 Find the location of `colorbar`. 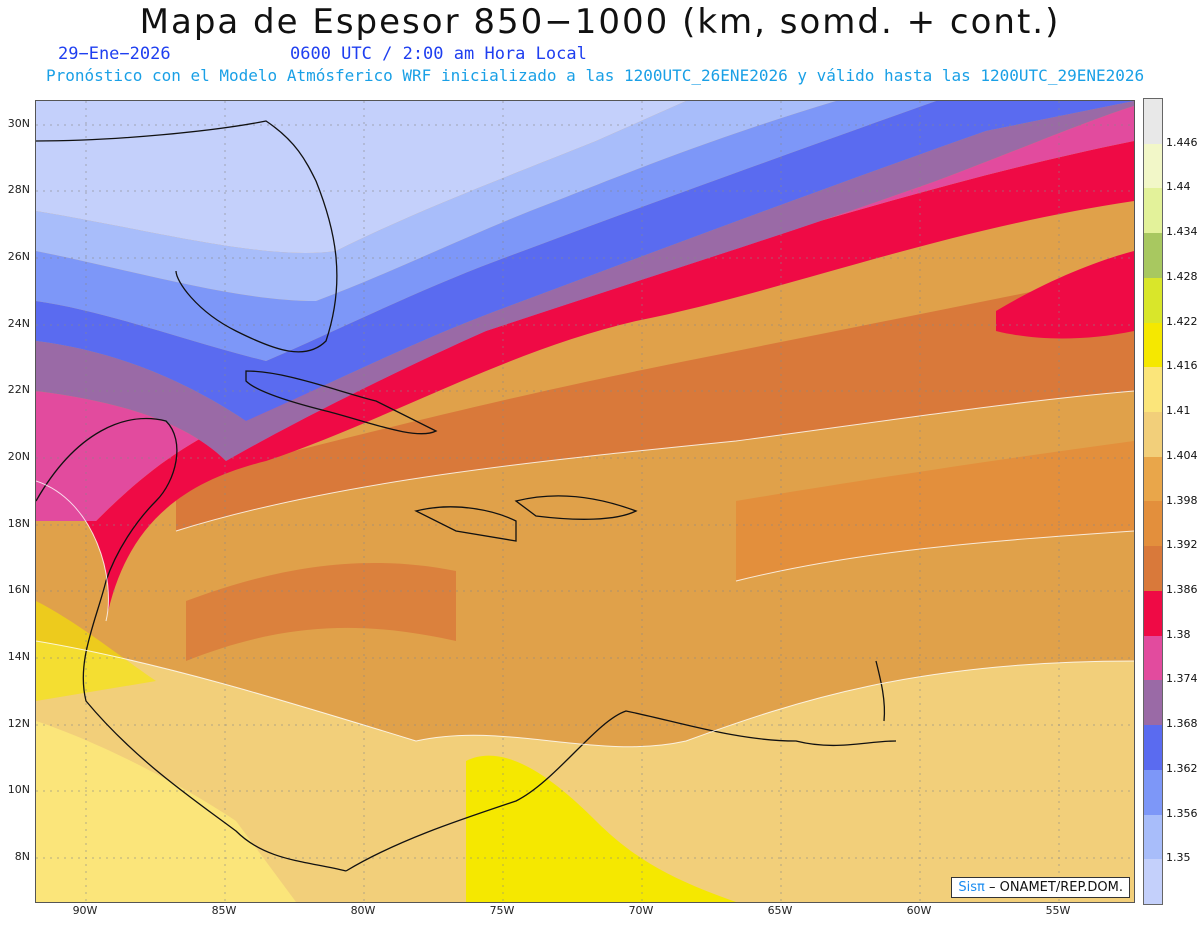

colorbar is located at coordinates (1153, 501).